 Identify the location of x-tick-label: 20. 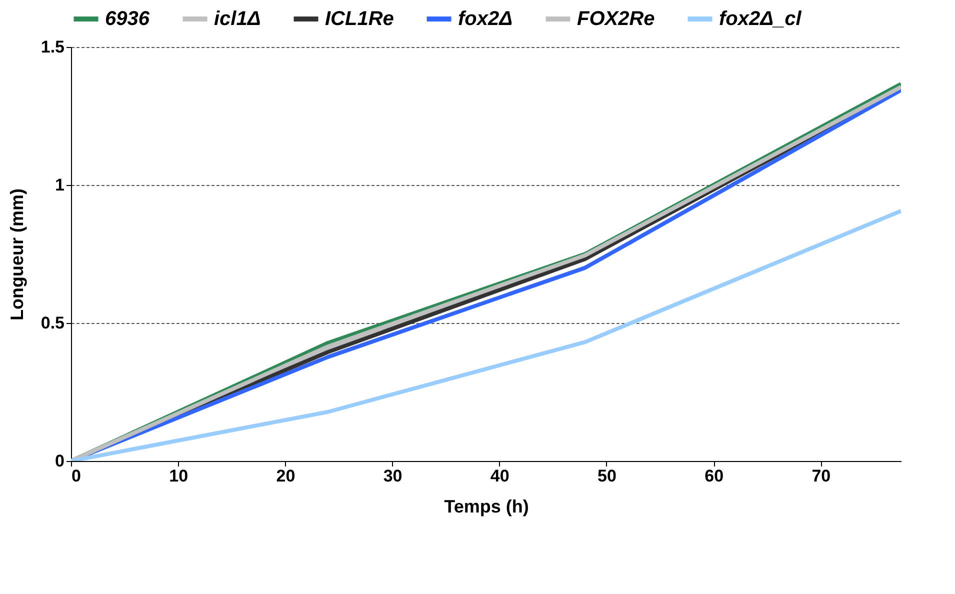
(286, 476).